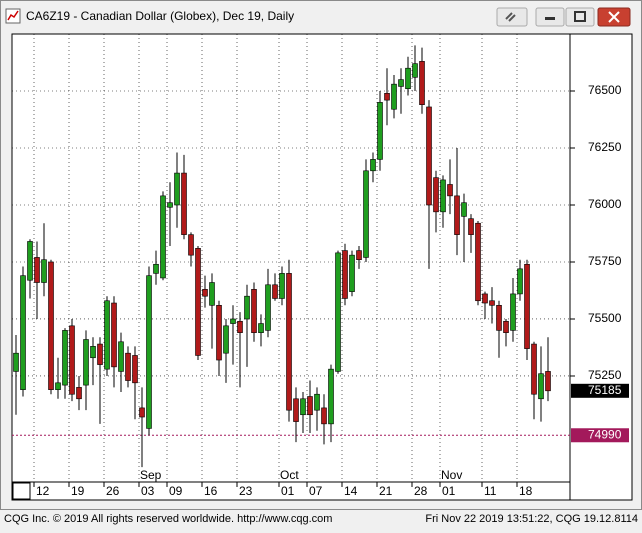  What do you see at coordinates (21, 491) in the screenshot?
I see `corner-box` at bounding box center [21, 491].